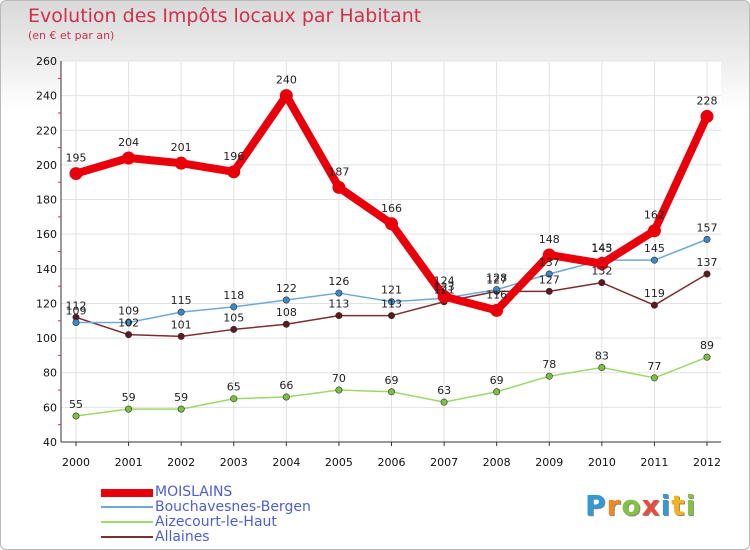 The width and height of the screenshot is (750, 550). What do you see at coordinates (129, 462) in the screenshot?
I see `x-tick-label: 2001` at bounding box center [129, 462].